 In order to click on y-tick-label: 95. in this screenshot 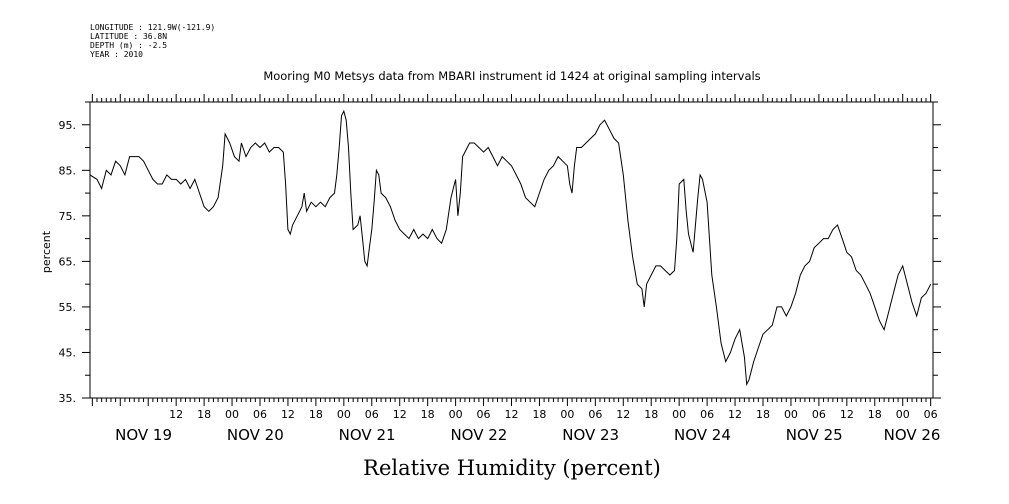, I will do `click(68, 125)`.